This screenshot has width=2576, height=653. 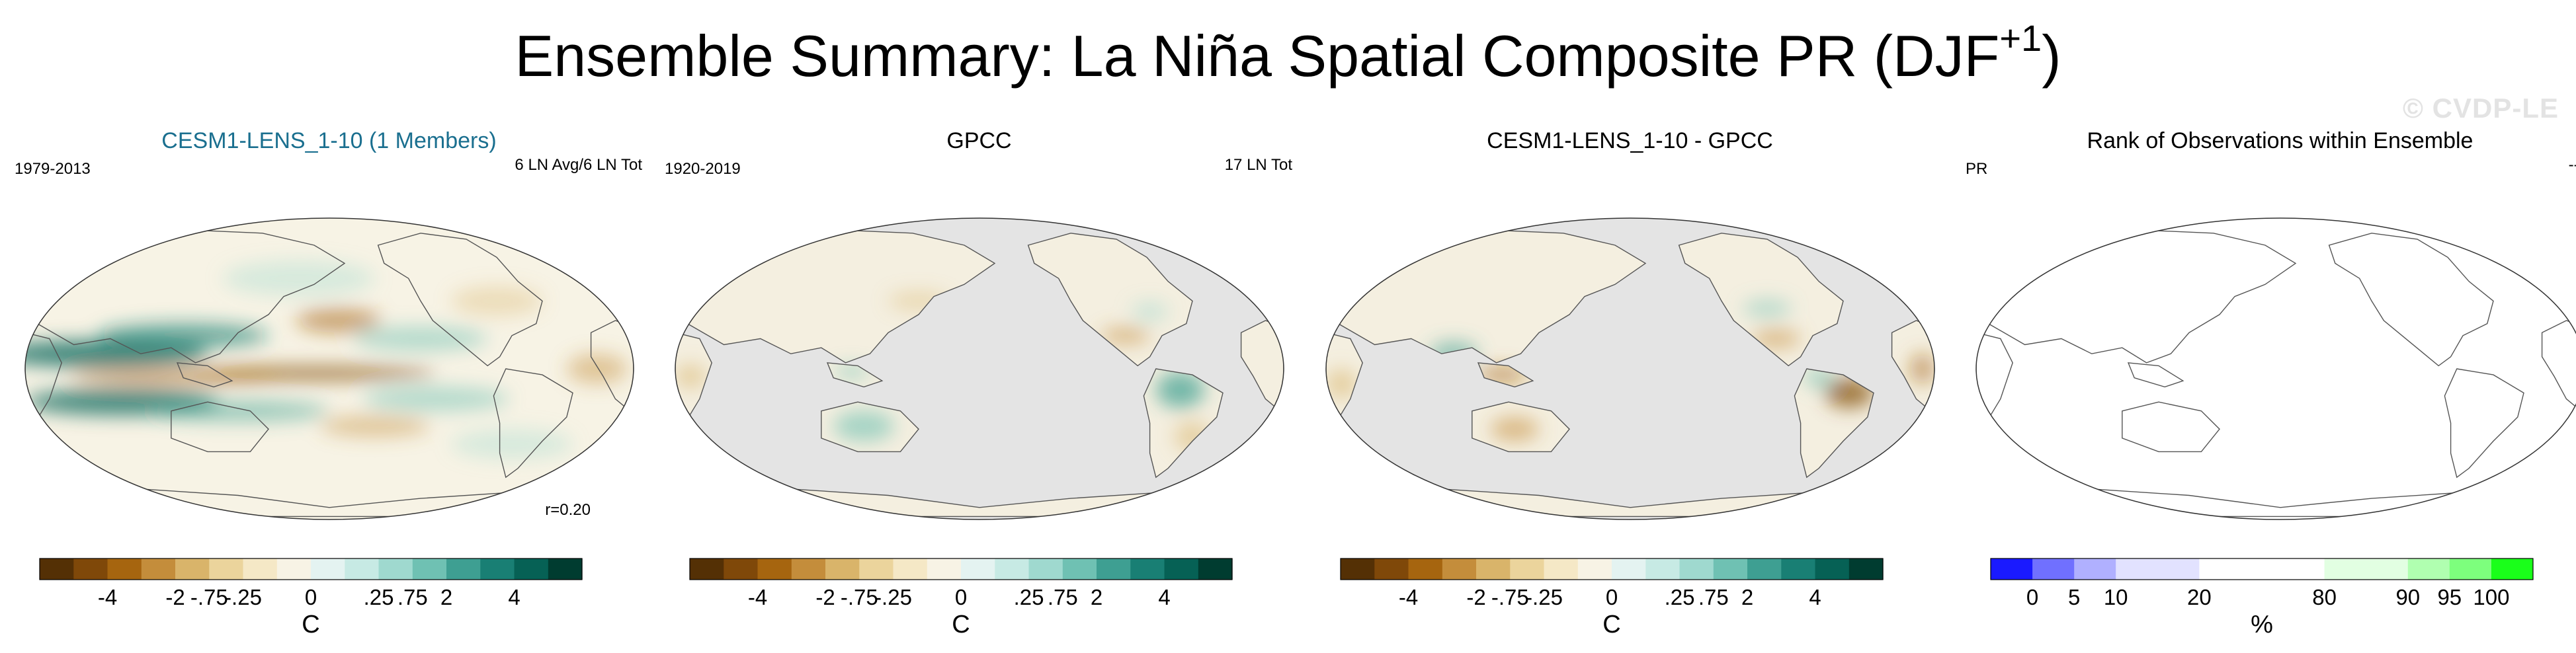 I want to click on colorbar-tick-label: 90, so click(x=2407, y=597).